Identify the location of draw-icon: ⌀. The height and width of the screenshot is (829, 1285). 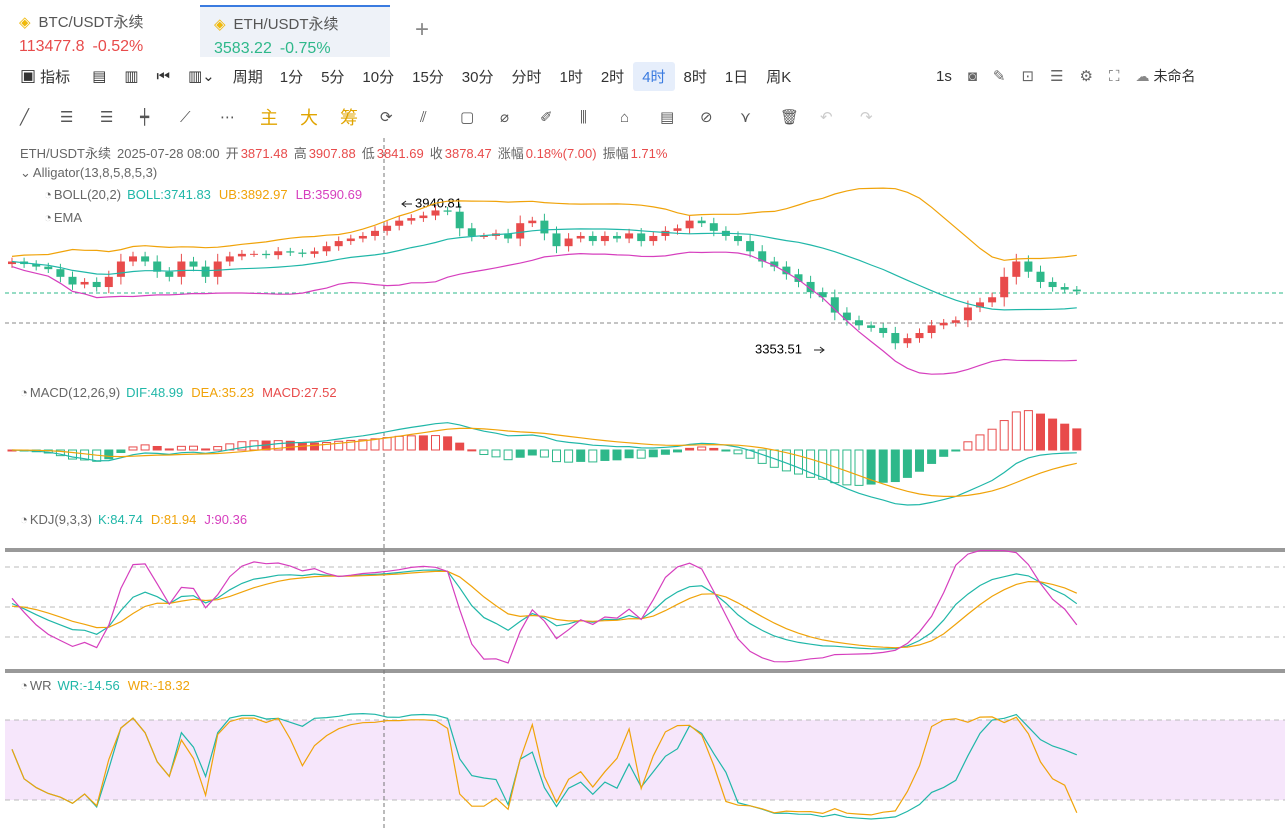
(505, 117).